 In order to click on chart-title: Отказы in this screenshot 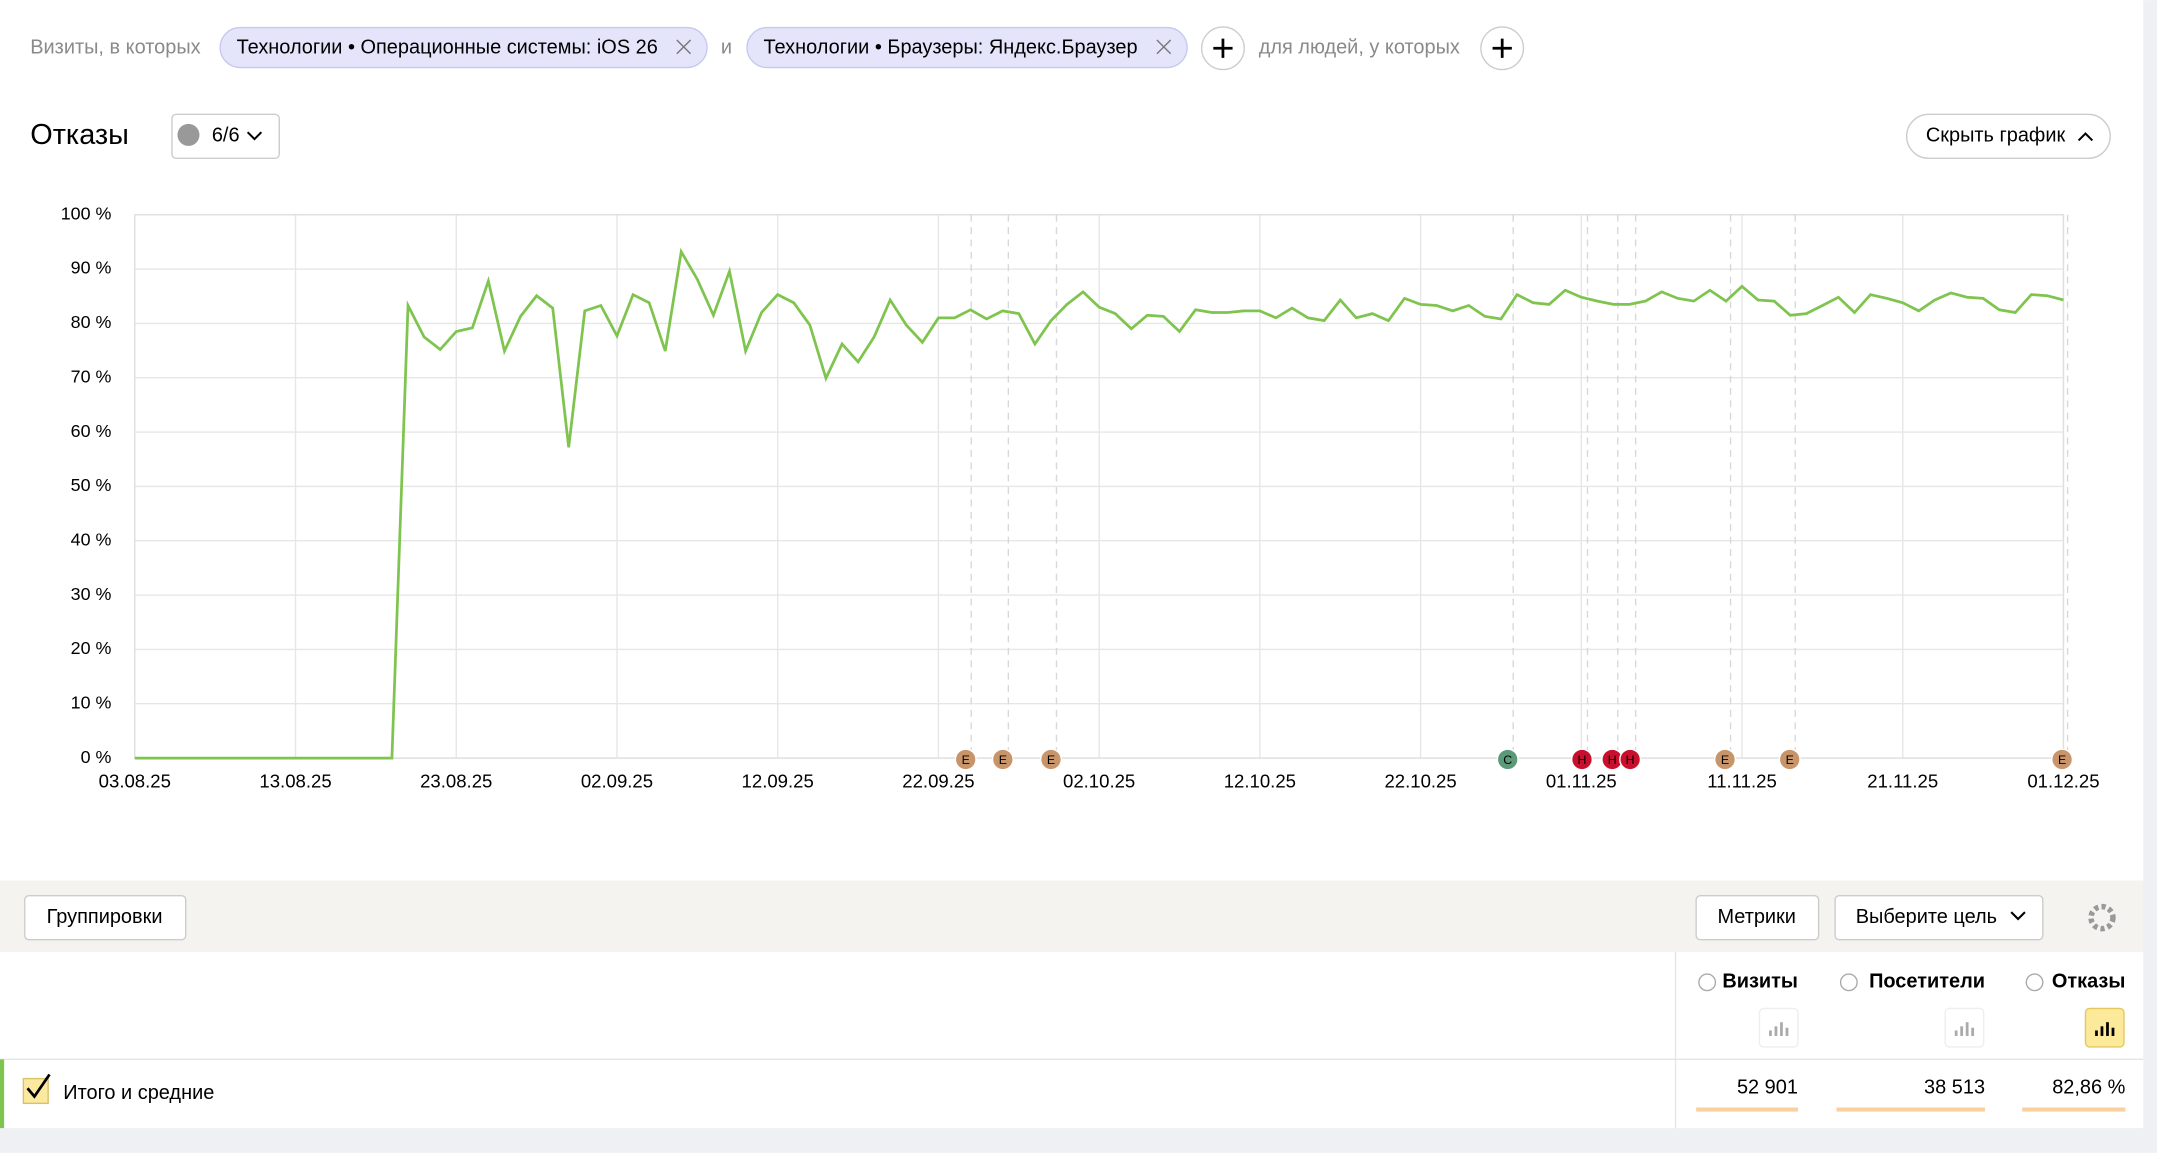, I will do `click(79, 135)`.